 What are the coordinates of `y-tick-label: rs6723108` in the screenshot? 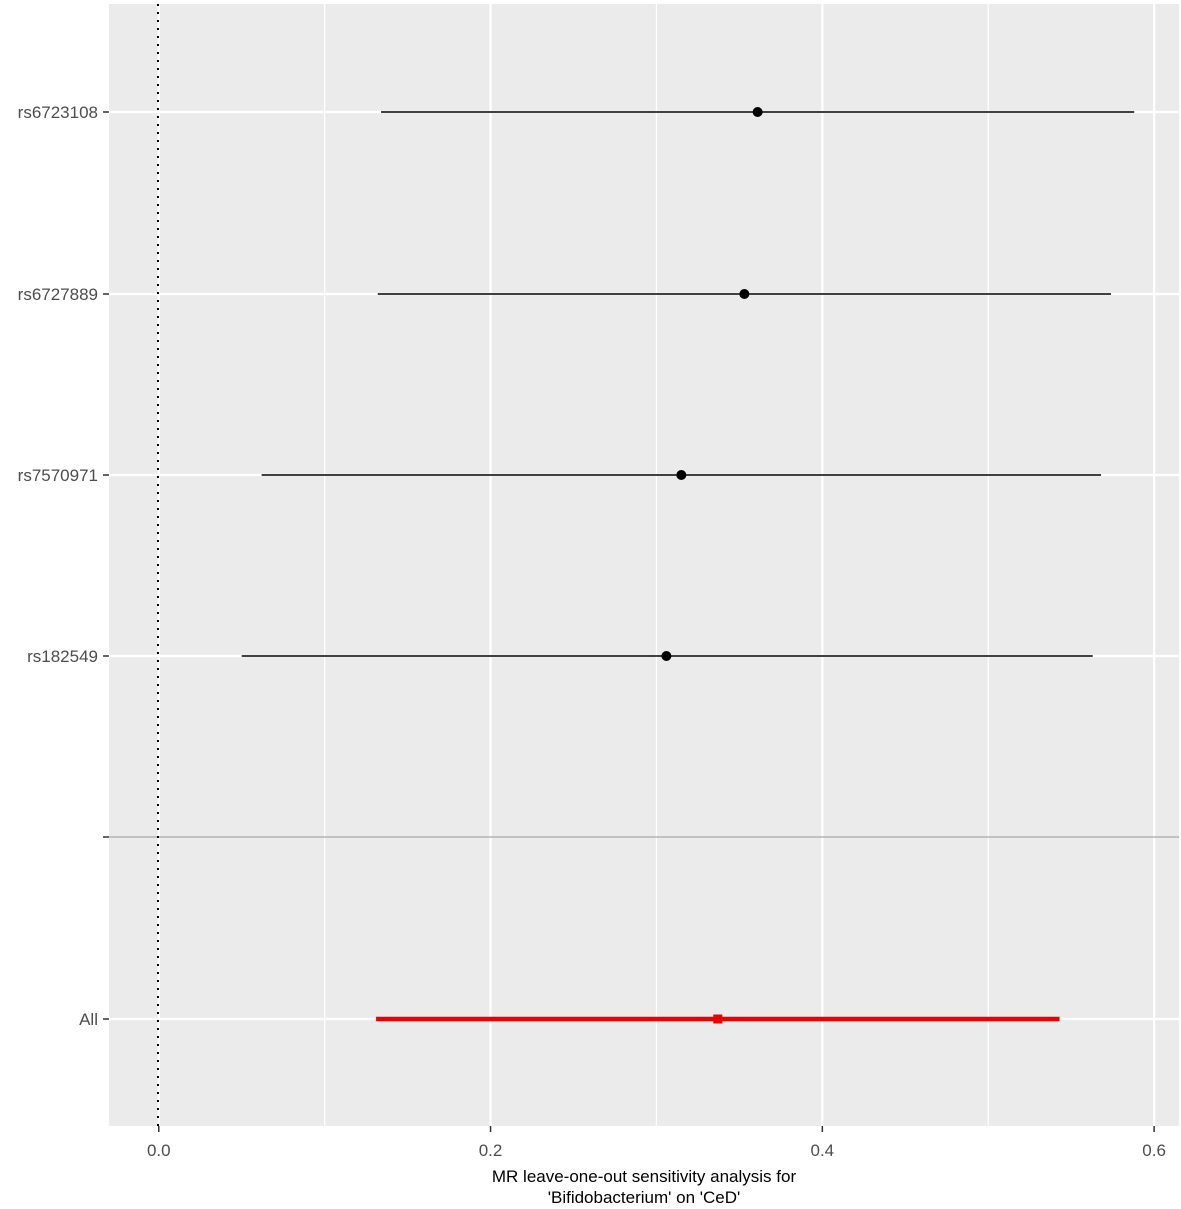 It's located at (58, 112).